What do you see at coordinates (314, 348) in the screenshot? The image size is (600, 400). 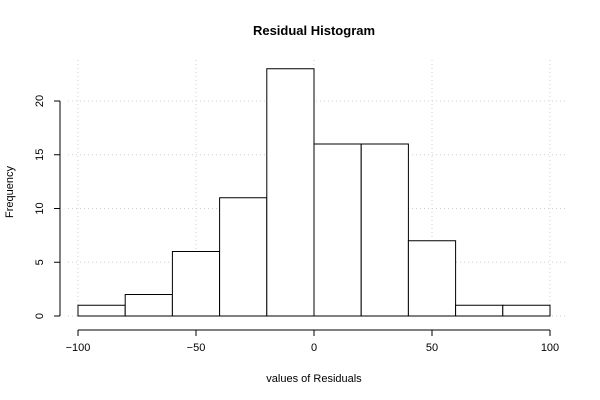 I see `x-tick-label-2: 0` at bounding box center [314, 348].